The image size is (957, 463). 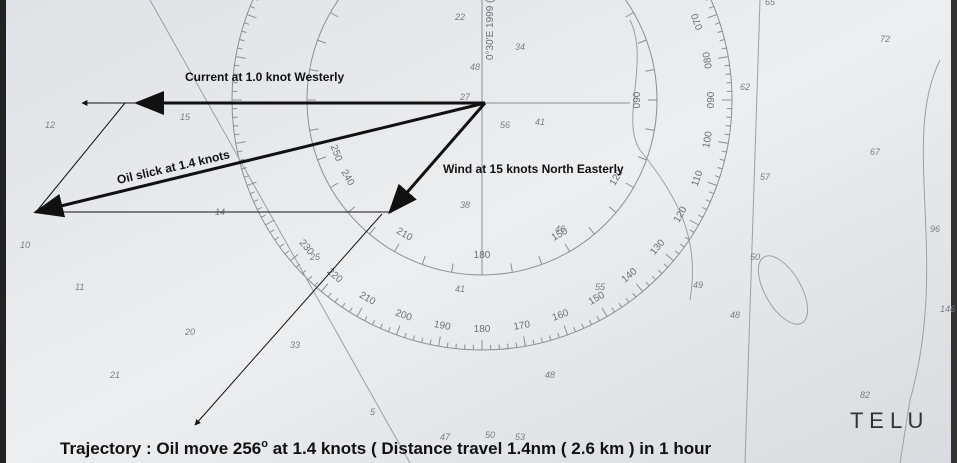 I want to click on current-label: Current at 1.0 knot Westerly, so click(x=264, y=77).